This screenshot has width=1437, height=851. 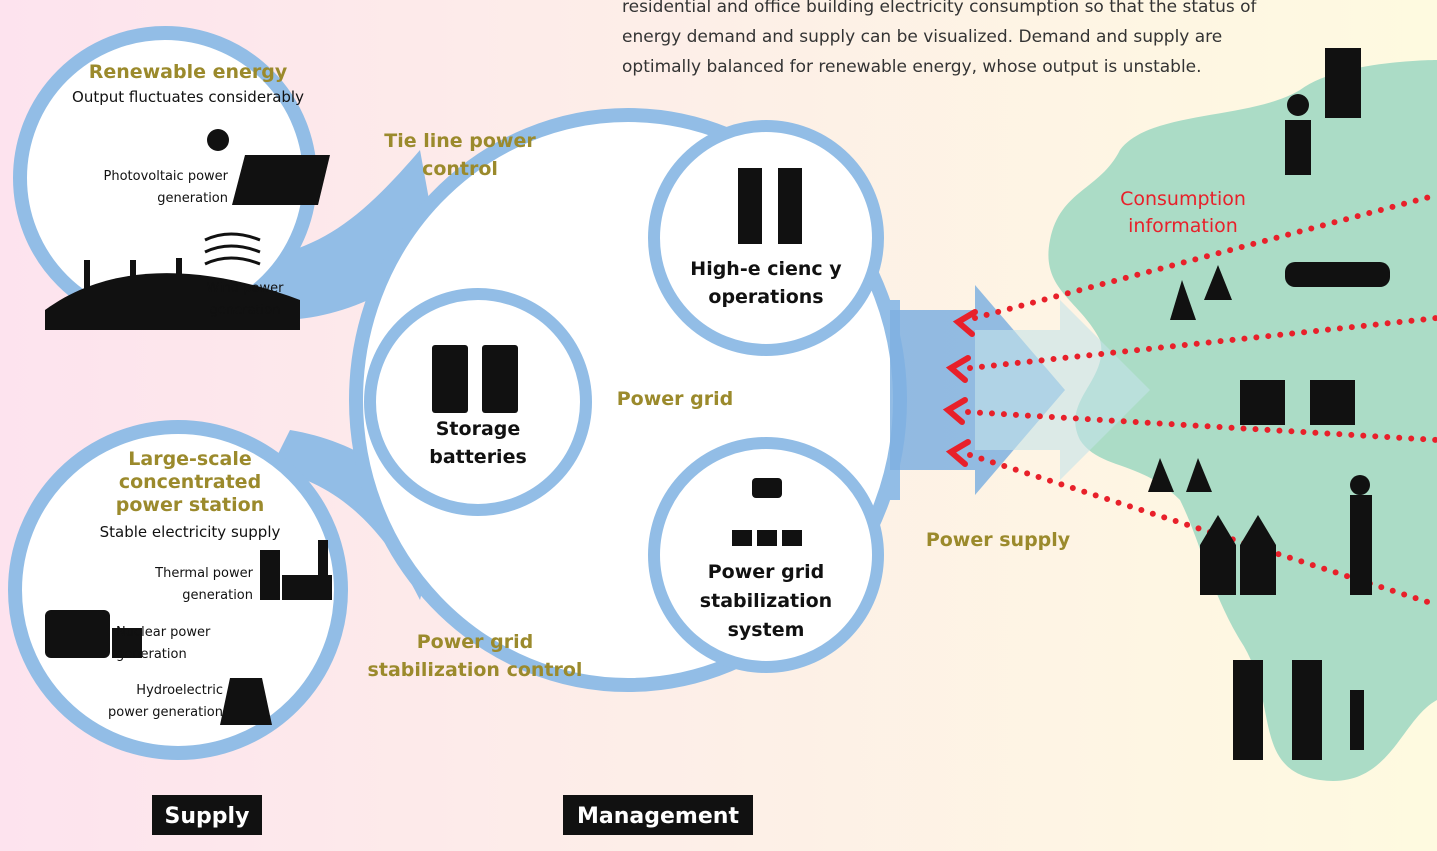 I want to click on thermal-label: Thermal power, so click(x=204, y=573).